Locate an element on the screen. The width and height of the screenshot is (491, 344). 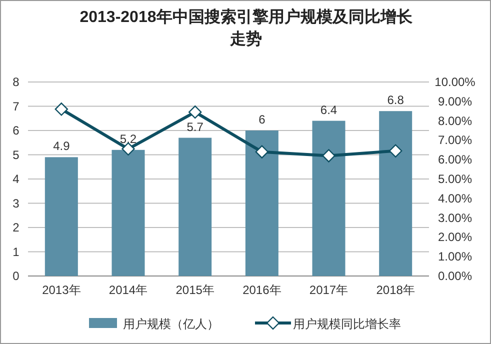
y2-tick-label: 9.00% is located at coordinates (455, 101).